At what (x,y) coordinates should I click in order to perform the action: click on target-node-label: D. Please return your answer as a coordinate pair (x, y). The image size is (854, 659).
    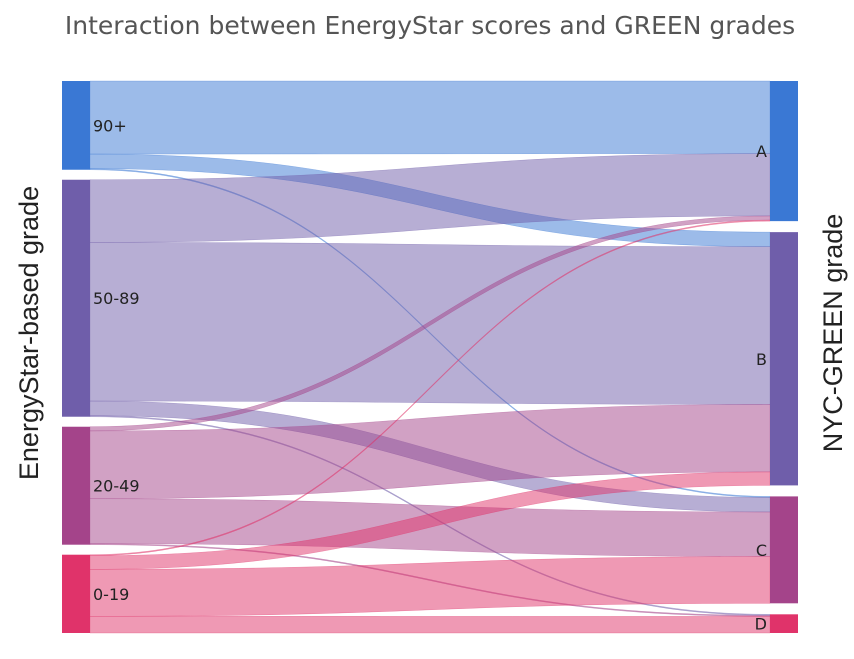
    Looking at the image, I should click on (761, 624).